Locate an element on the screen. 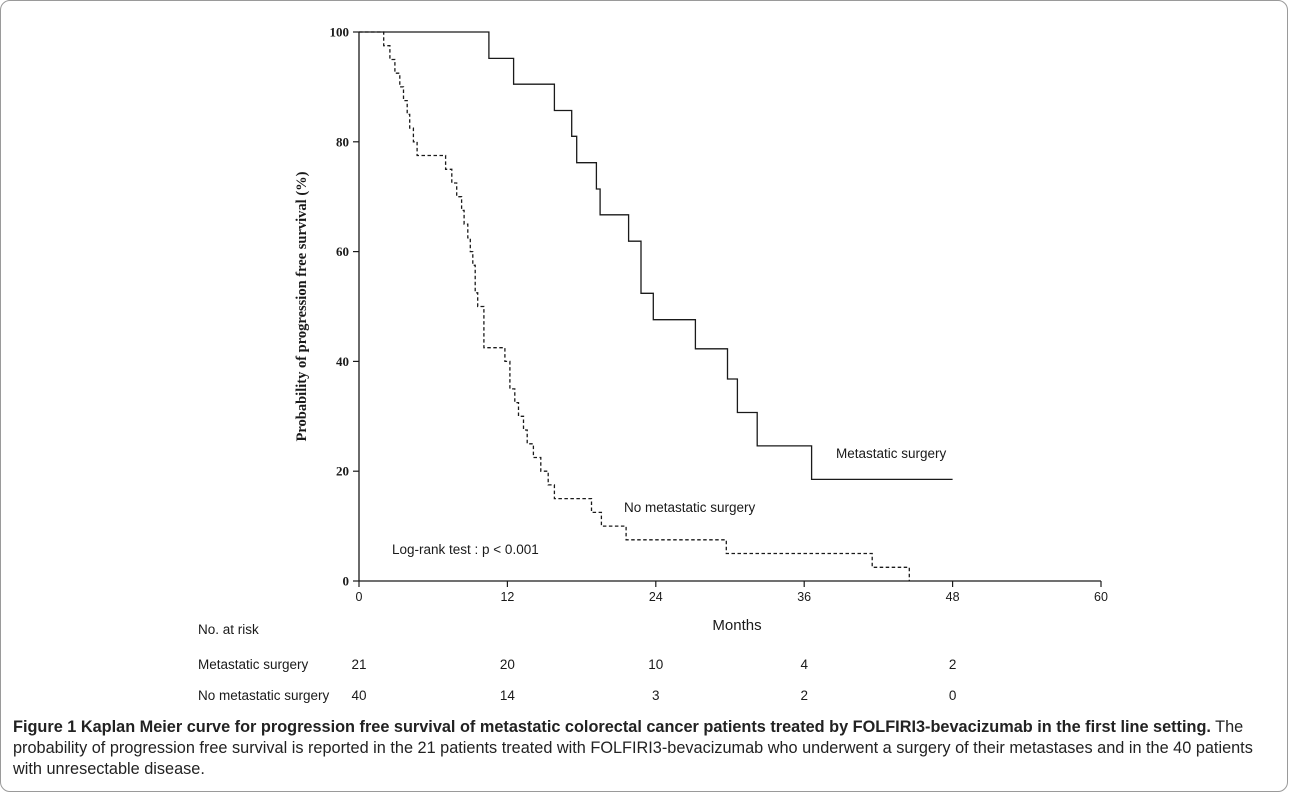 This screenshot has width=1290, height=794. risk-count: 0 is located at coordinates (953, 695).